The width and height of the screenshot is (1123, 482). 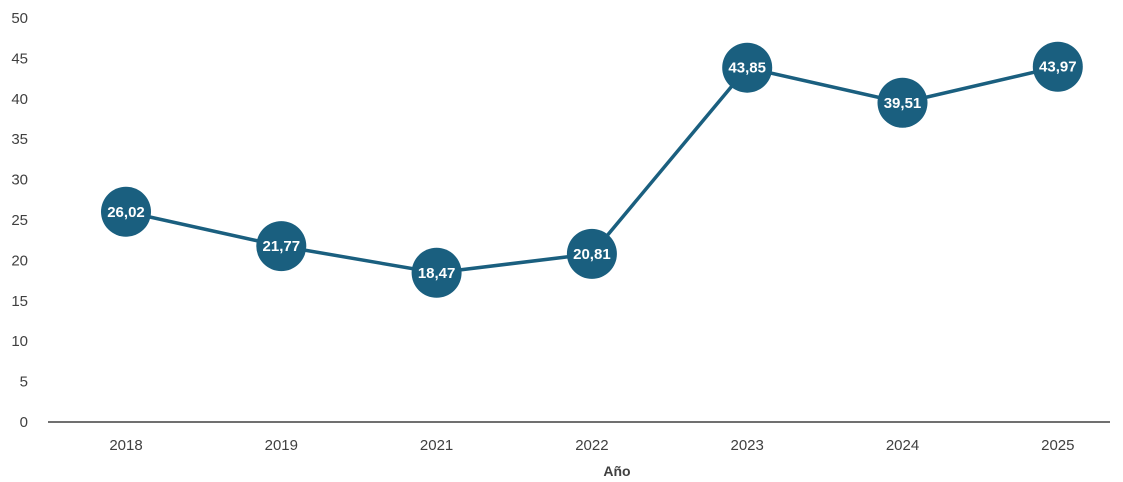 I want to click on x-tick-label: 2024, so click(x=902, y=445).